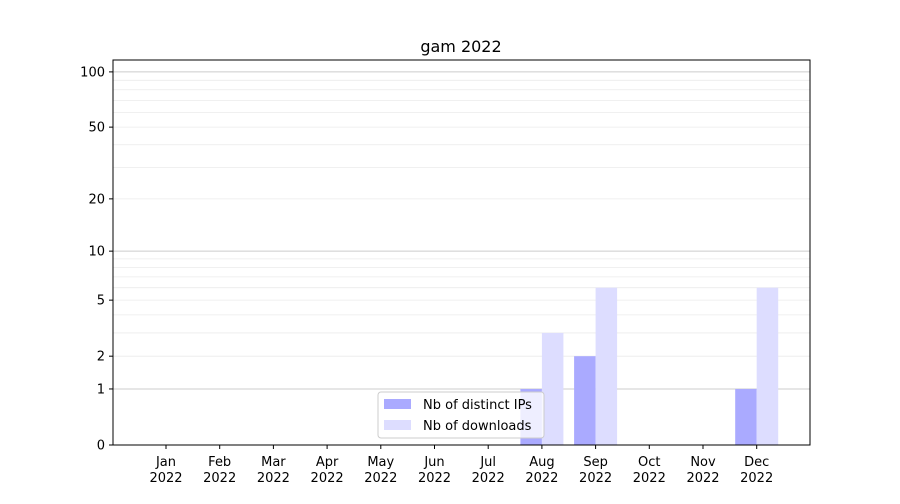 This screenshot has width=900, height=504. What do you see at coordinates (101, 357) in the screenshot?
I see `y-tick-label: 2` at bounding box center [101, 357].